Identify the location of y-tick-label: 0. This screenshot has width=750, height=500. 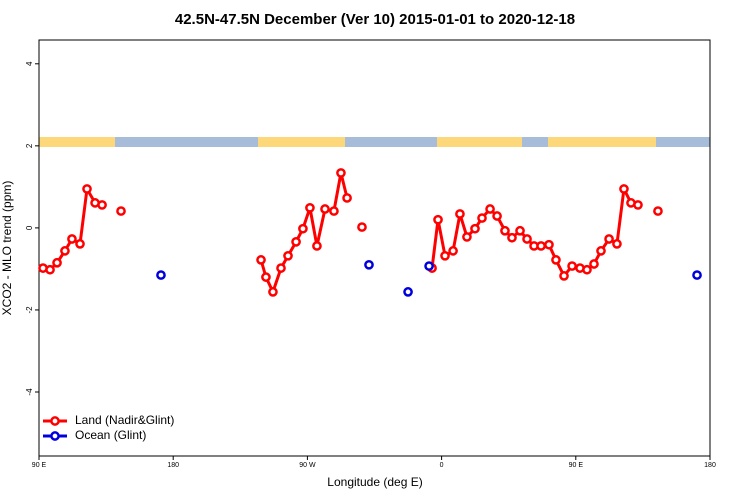
(29, 227).